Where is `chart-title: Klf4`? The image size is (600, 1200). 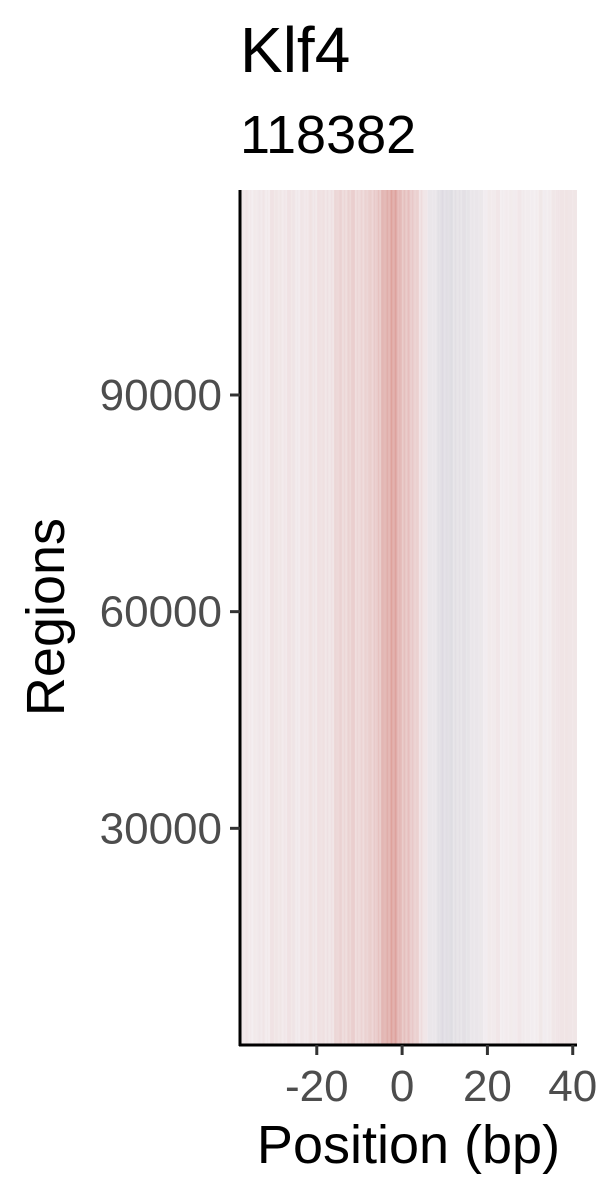 chart-title: Klf4 is located at coordinates (295, 50).